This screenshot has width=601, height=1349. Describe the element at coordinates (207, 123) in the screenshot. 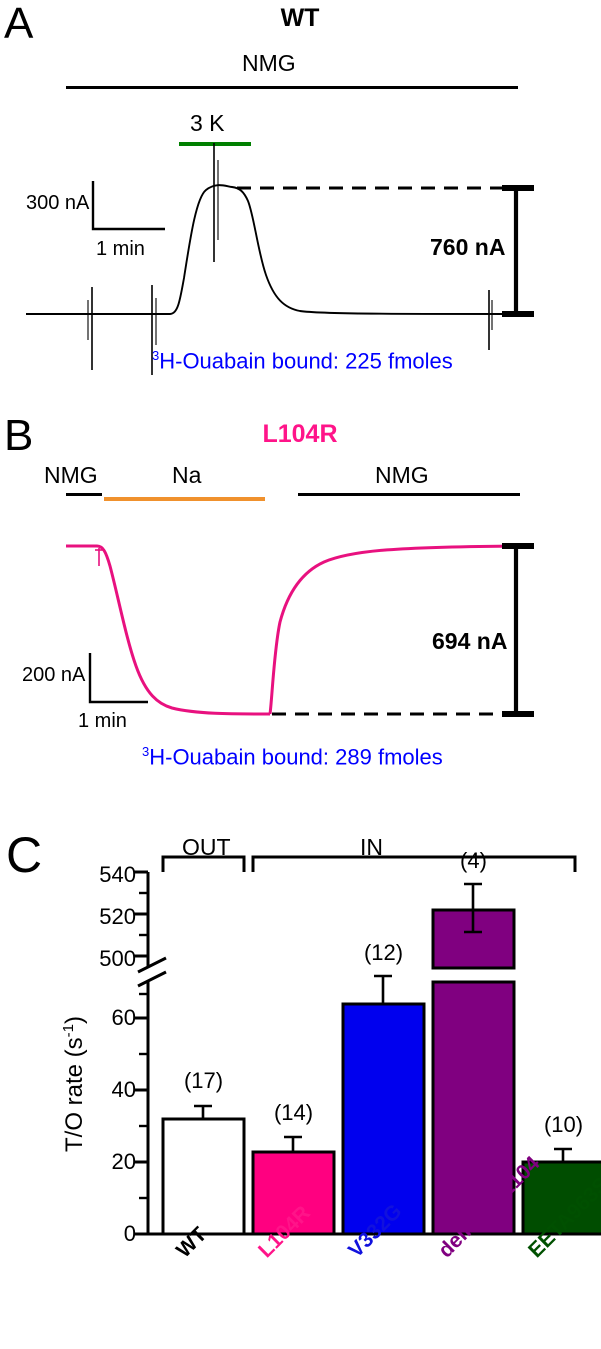

I see `panel-a-pulse-label: 3 K` at that location.